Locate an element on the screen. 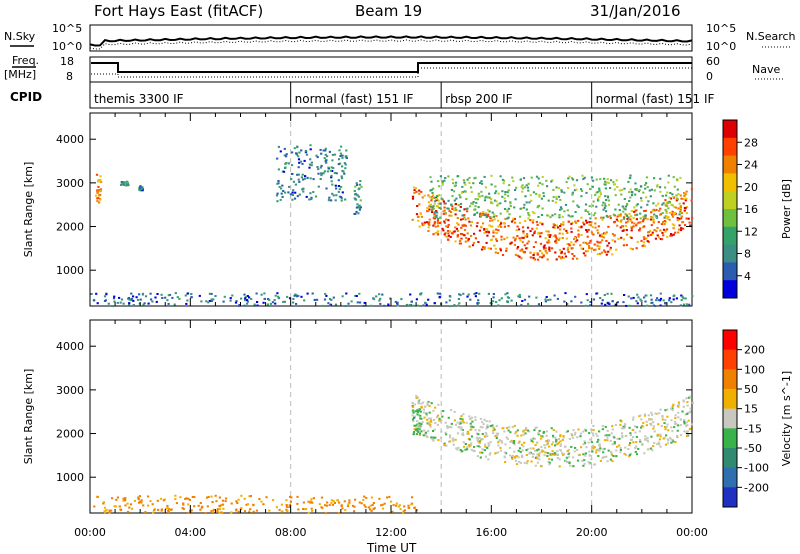 This screenshot has width=800, height=554. x-tick-label: 12:00 is located at coordinates (391, 532).